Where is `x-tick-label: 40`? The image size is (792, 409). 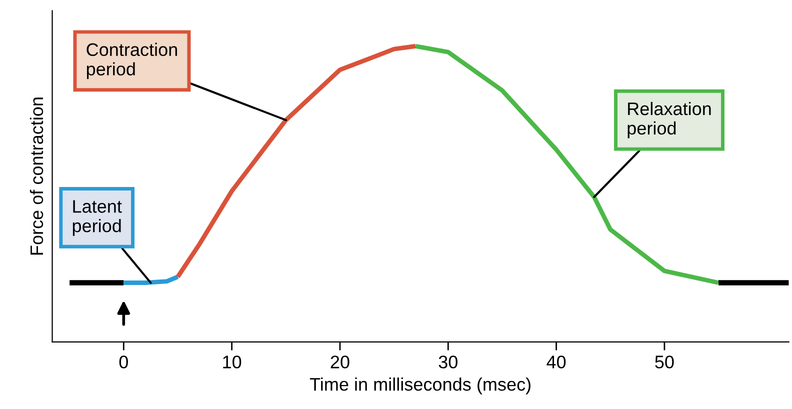 x-tick-label: 40 is located at coordinates (556, 362).